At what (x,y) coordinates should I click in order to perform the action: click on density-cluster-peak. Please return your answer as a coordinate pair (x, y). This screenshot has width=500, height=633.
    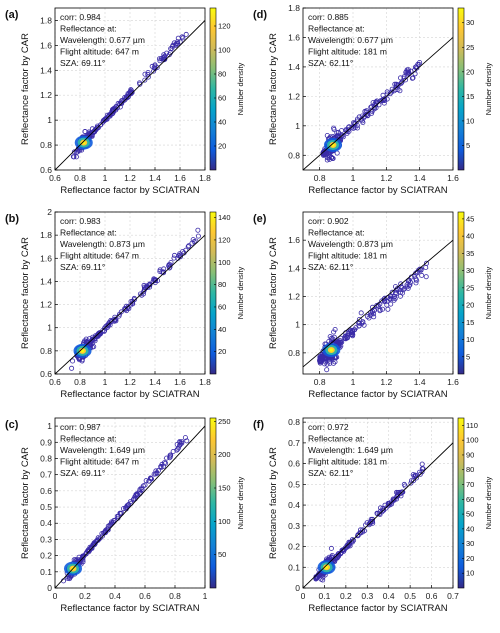
    Looking at the image, I should click on (82, 351).